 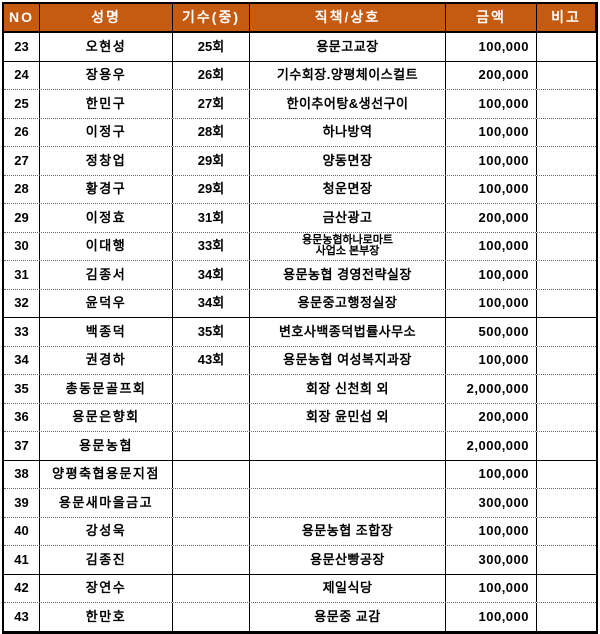 I want to click on table-row: 36 용문은향회 회장 윤민섭 외 200,000, so click(x=300, y=417).